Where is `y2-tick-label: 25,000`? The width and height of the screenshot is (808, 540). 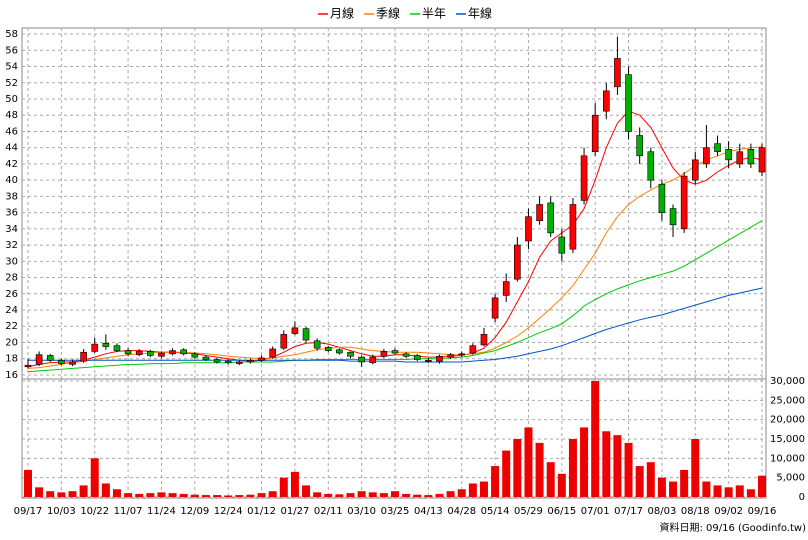 y2-tick-label: 25,000 is located at coordinates (787, 400).